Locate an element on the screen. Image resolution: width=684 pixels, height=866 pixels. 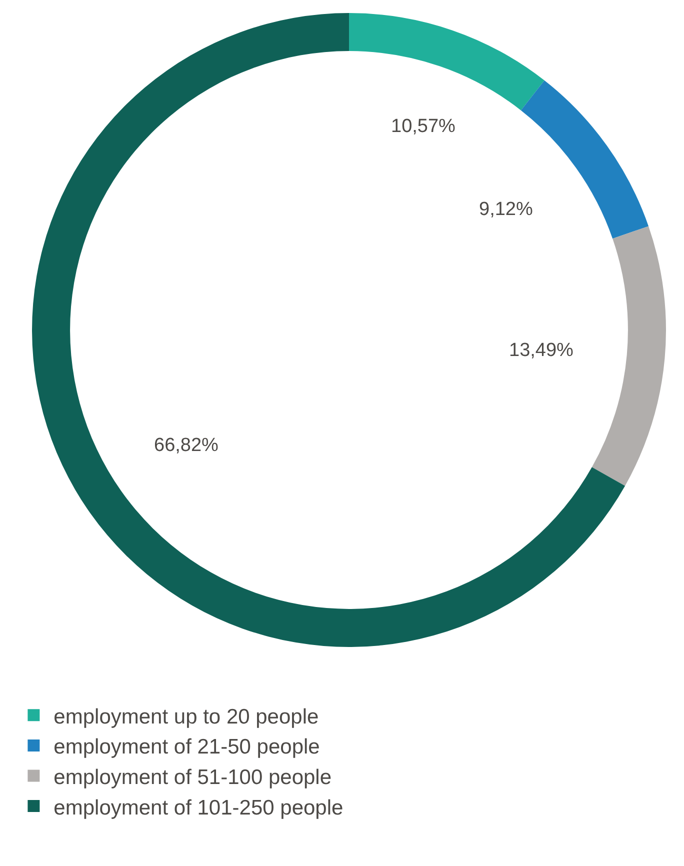
legend-label: employment of 101-250 people is located at coordinates (199, 808).